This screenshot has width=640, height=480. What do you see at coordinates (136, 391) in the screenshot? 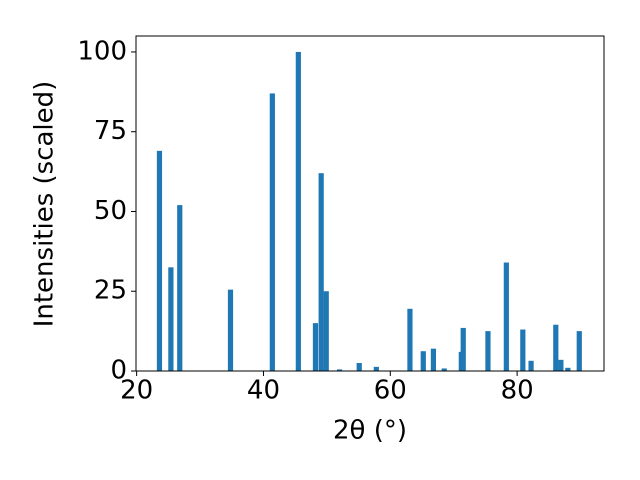
I see `x-tick-label: 20` at bounding box center [136, 391].